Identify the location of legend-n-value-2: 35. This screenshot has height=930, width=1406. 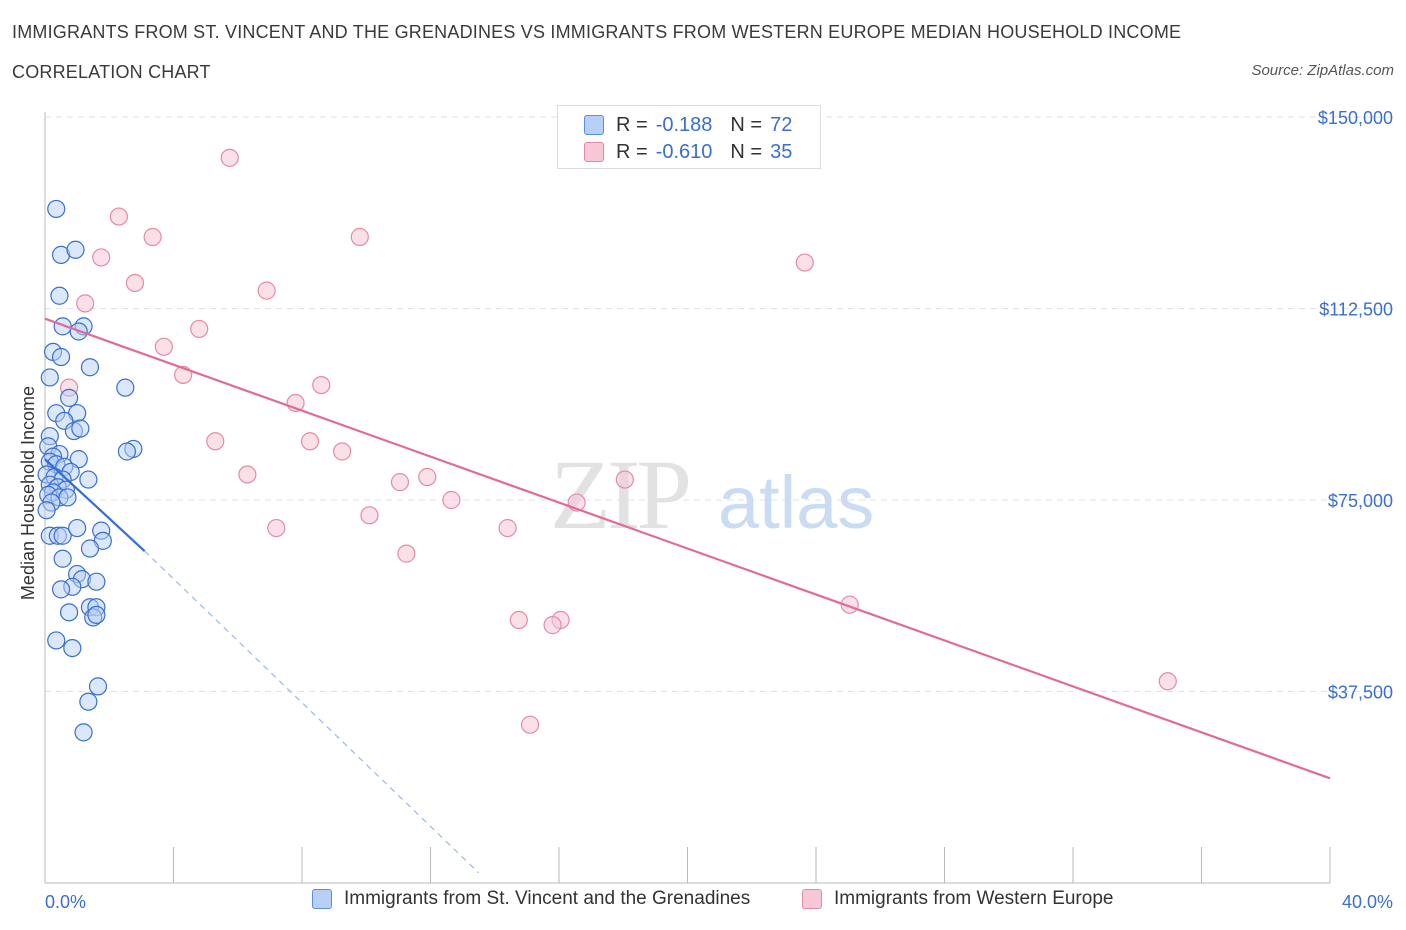
(781, 151).